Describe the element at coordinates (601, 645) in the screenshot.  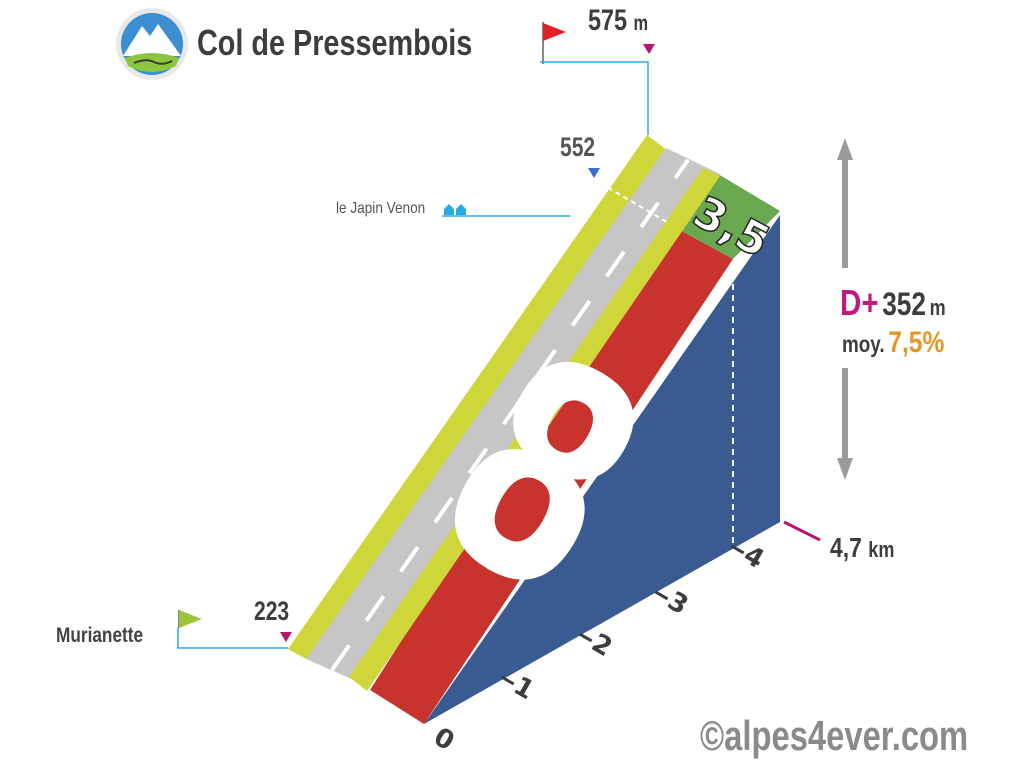
I see `km-tick-2: 2` at that location.